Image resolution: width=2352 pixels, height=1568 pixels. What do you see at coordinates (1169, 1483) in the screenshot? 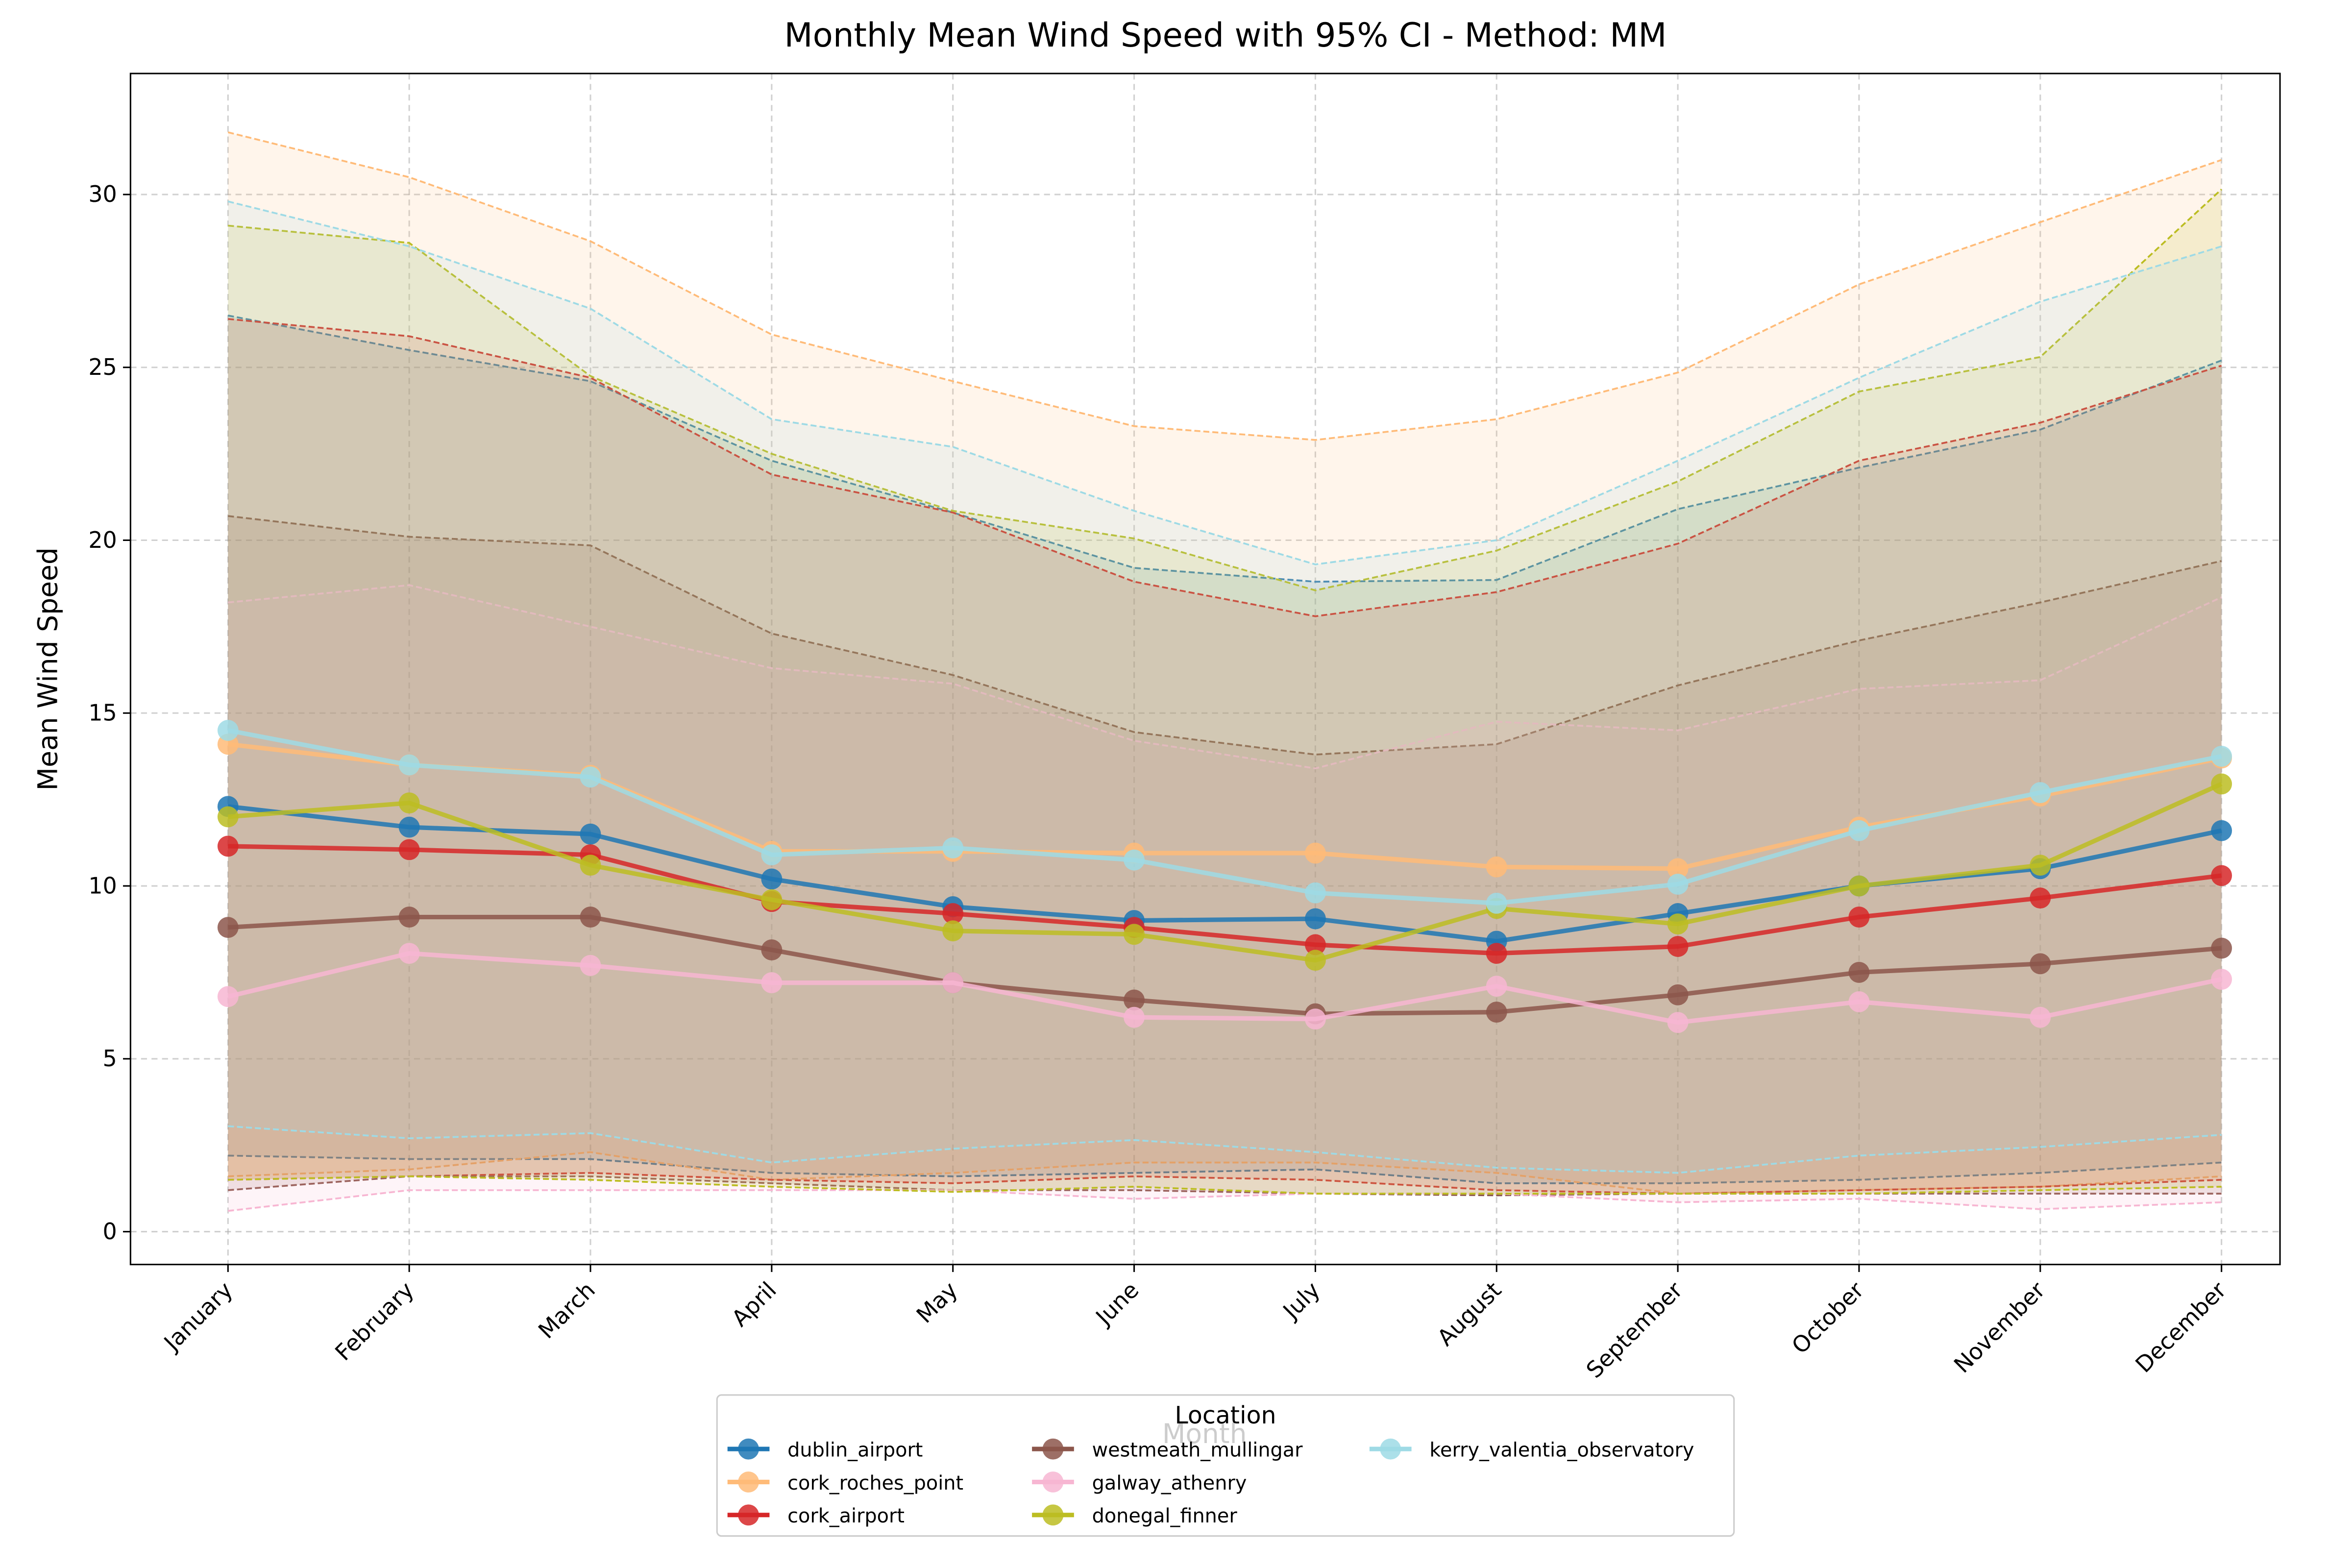
I see `legend-label: galway_athenry` at bounding box center [1169, 1483].